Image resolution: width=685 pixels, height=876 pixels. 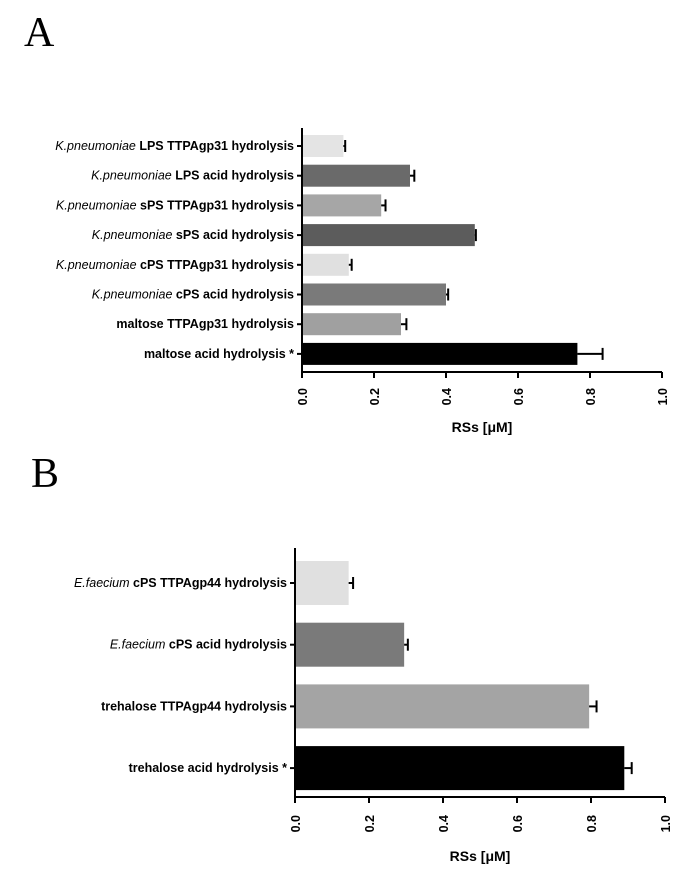 What do you see at coordinates (233, 235) in the screenshot?
I see `category-label-text: sPS acid hydrolysis` at bounding box center [233, 235].